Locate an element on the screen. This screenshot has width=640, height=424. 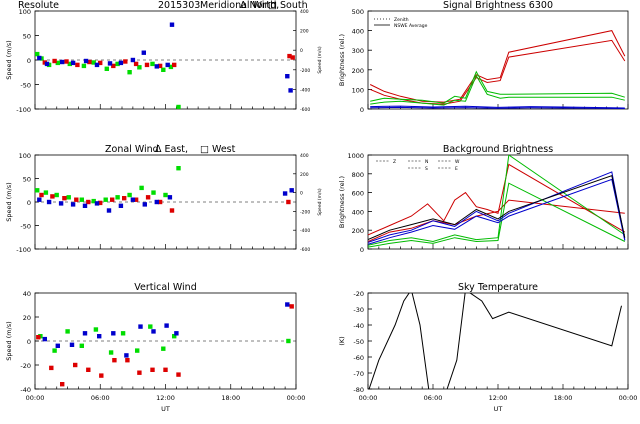
meridional-ylabel2: Speed (m/s) is located at coordinates (320, 60).